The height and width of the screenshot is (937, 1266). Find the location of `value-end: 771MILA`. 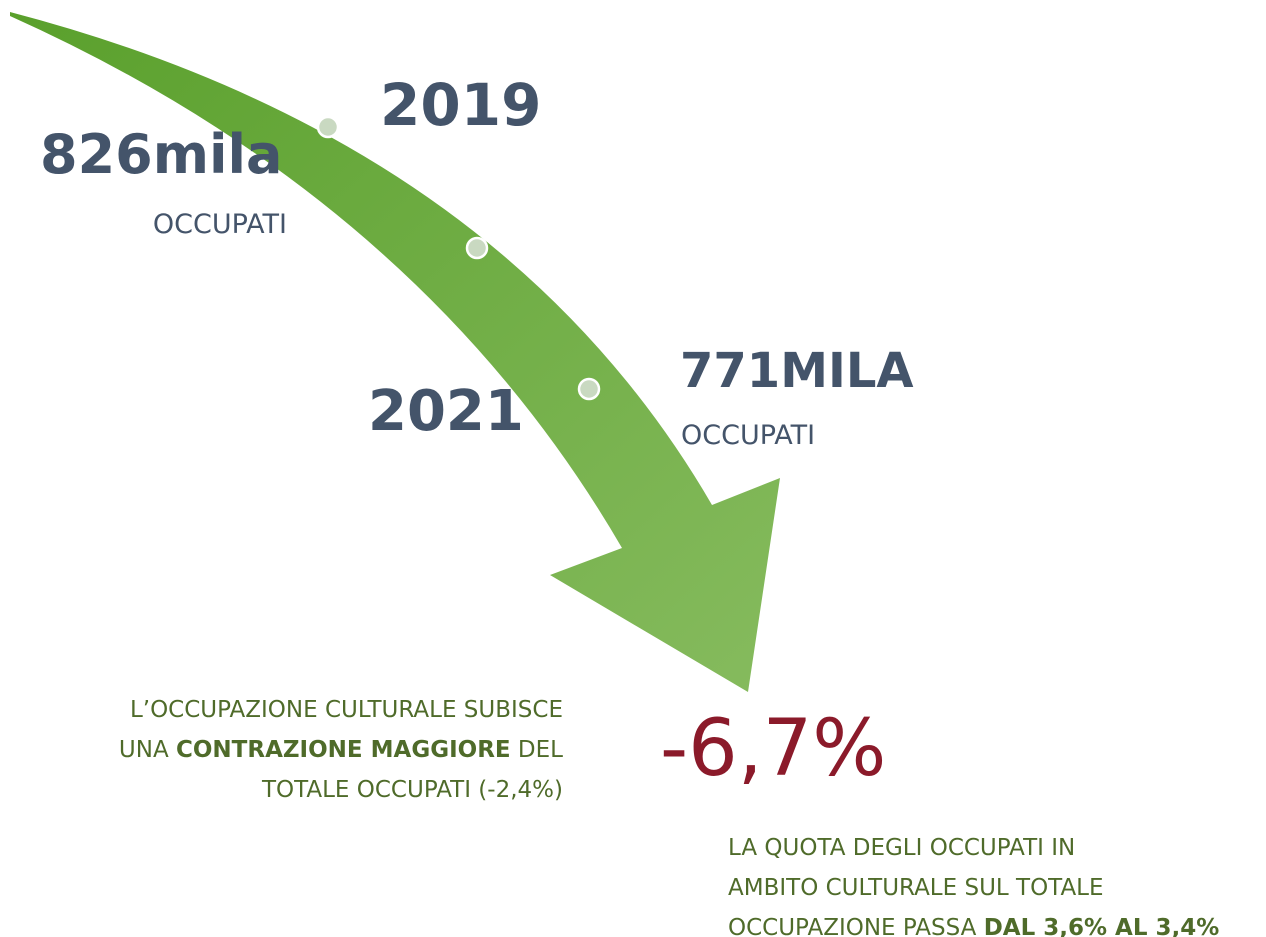

value-end: 771MILA is located at coordinates (797, 371).